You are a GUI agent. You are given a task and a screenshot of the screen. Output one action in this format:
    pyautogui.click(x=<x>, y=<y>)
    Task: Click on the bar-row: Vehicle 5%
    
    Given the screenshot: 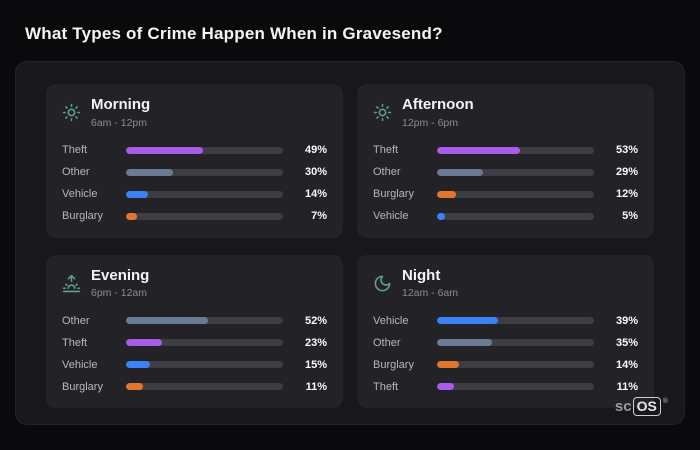 What is the action you would take?
    pyautogui.click(x=505, y=216)
    